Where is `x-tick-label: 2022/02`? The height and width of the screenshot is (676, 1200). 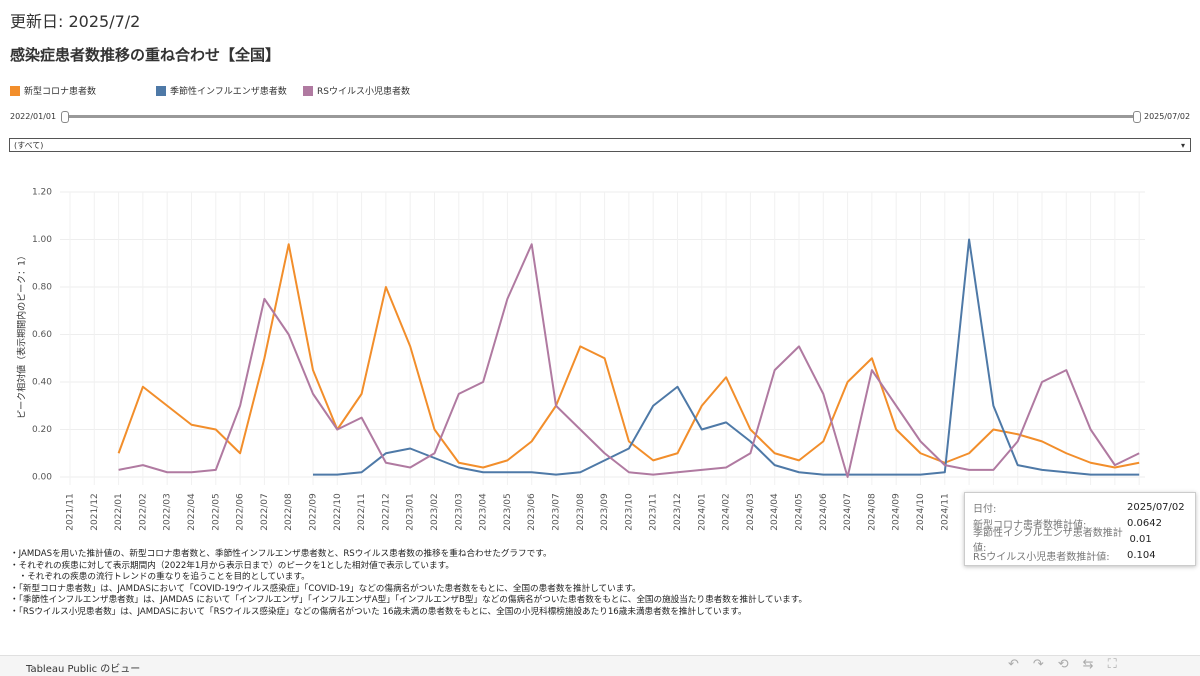
x-tick-label: 2022/02 is located at coordinates (143, 511).